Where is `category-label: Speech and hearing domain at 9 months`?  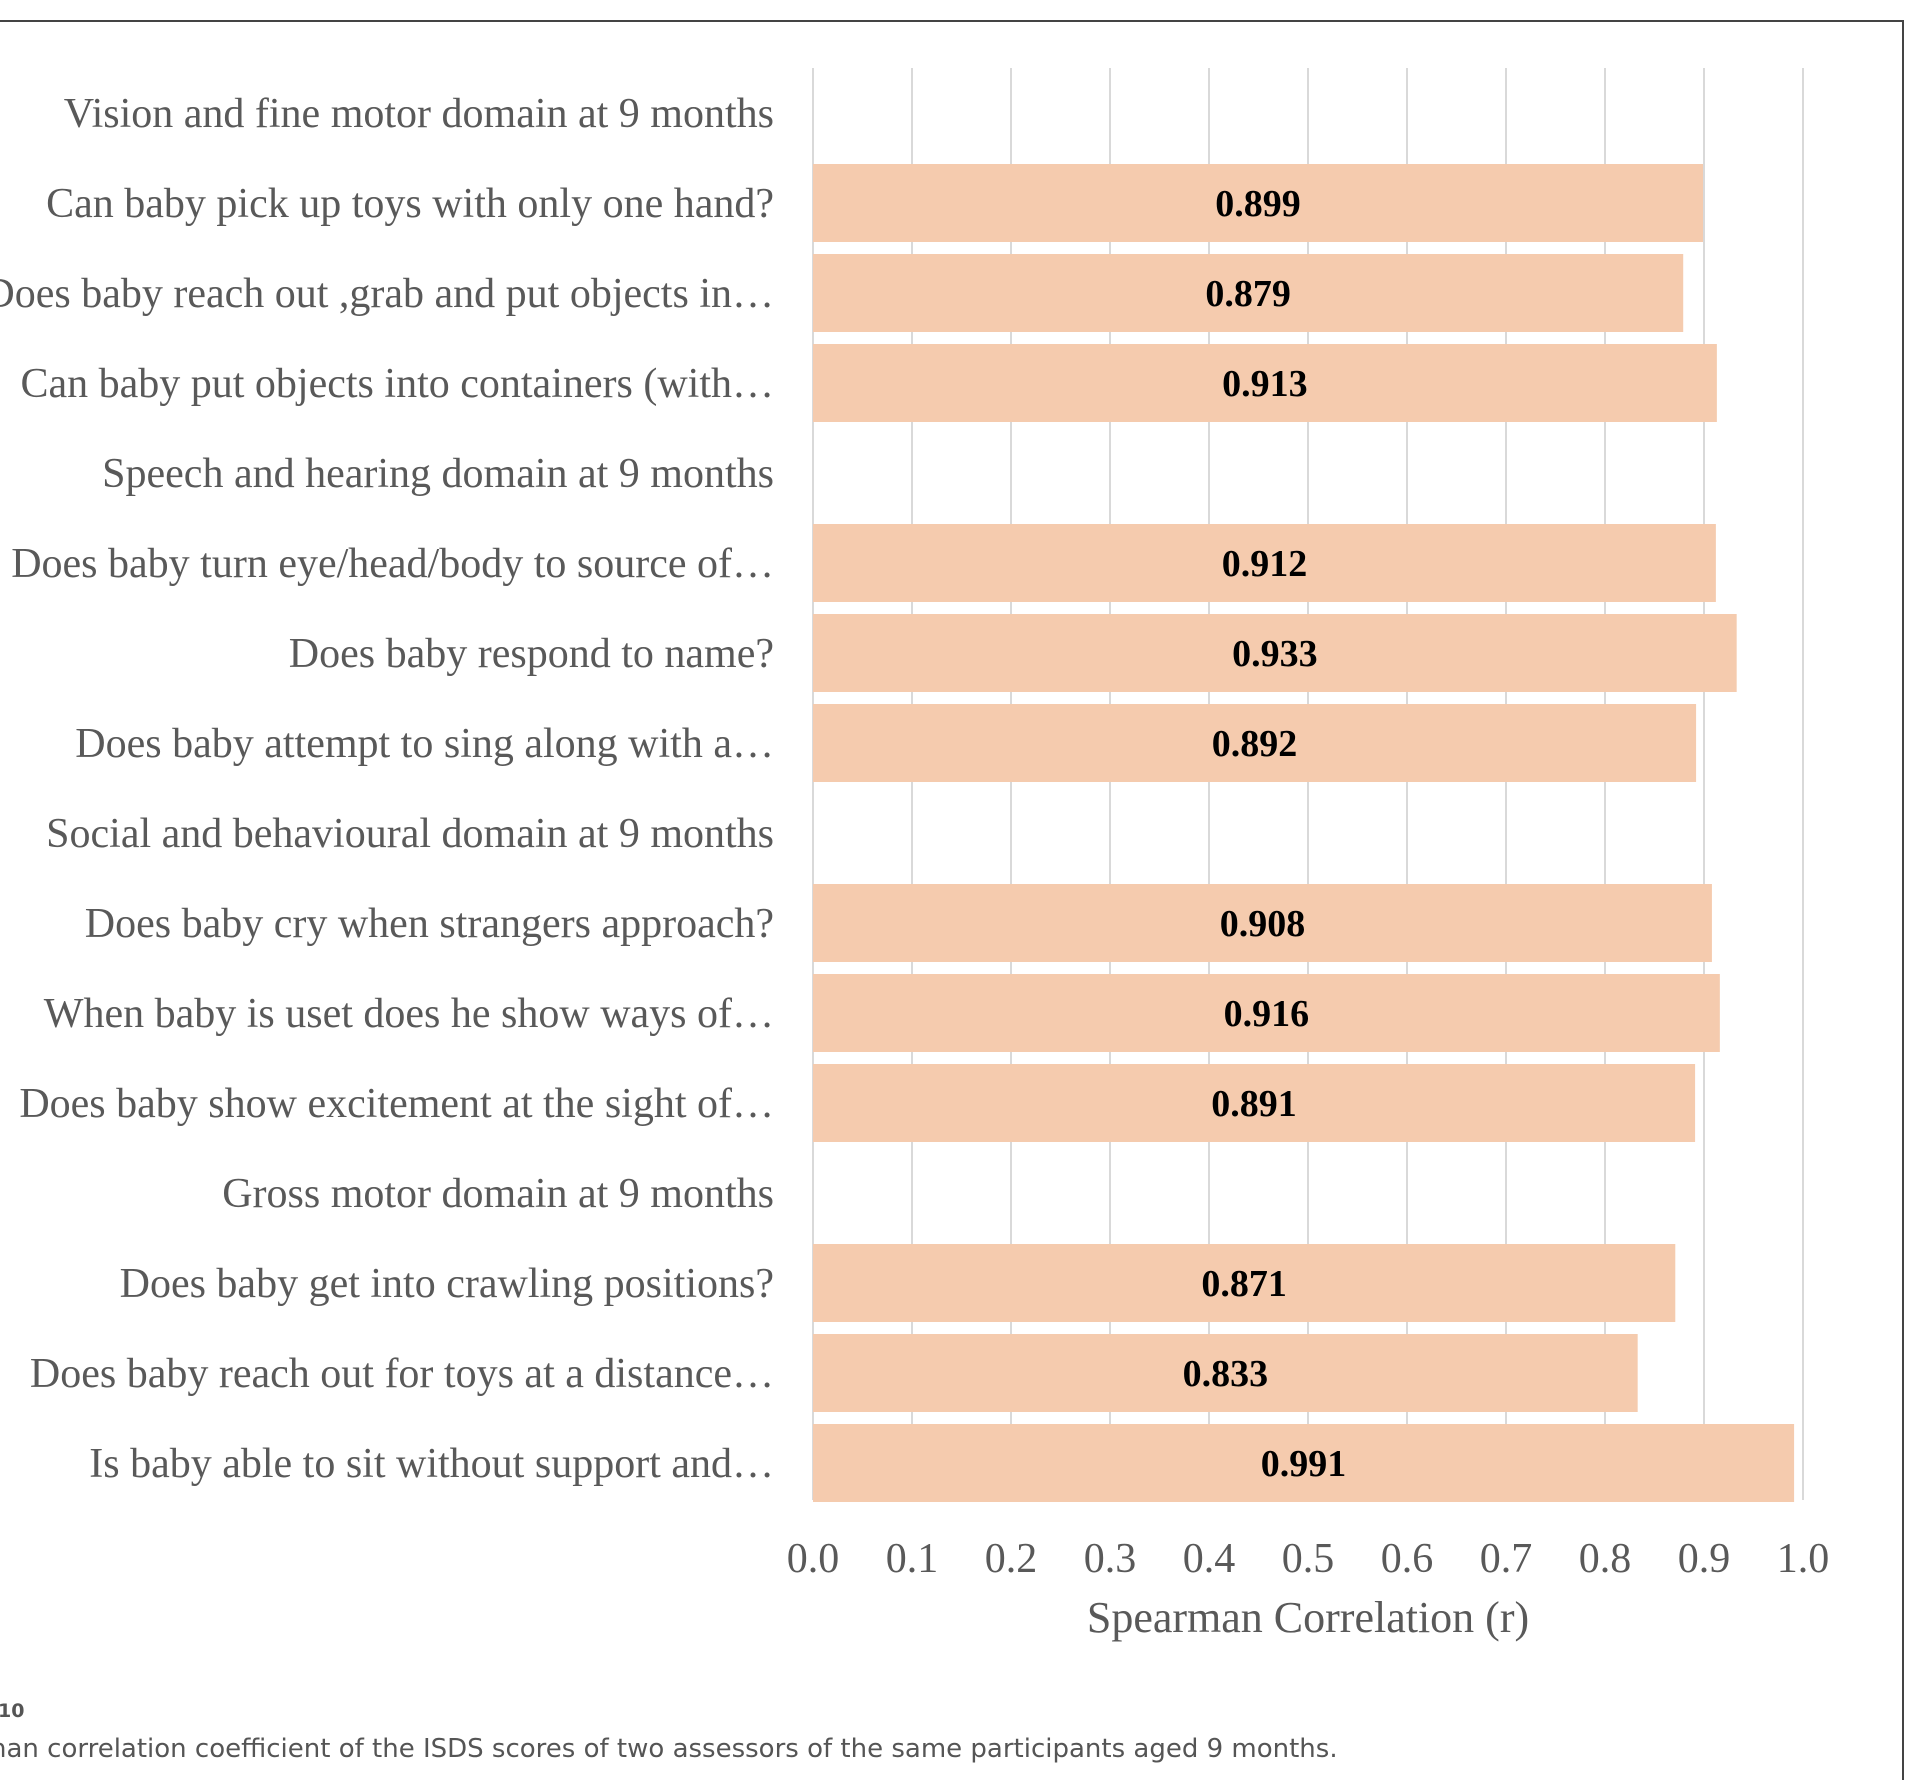 category-label: Speech and hearing domain at 9 months is located at coordinates (438, 474).